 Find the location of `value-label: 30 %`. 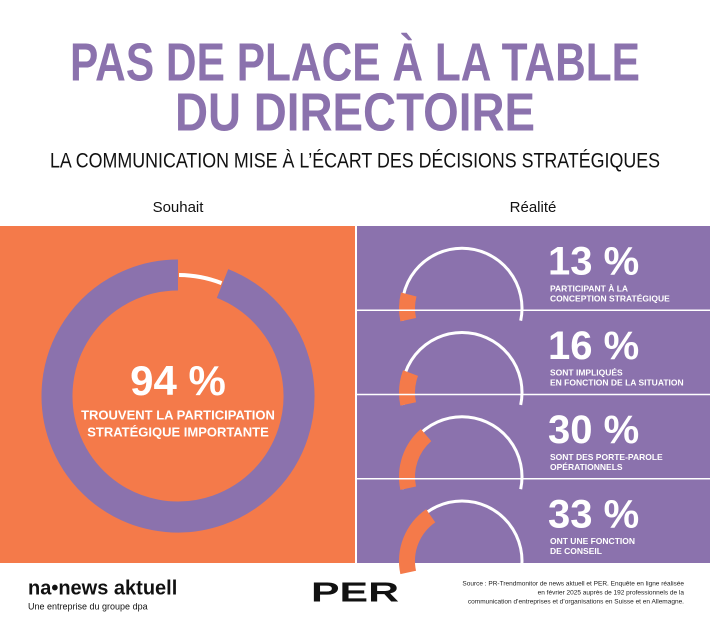

value-label: 30 % is located at coordinates (593, 430).